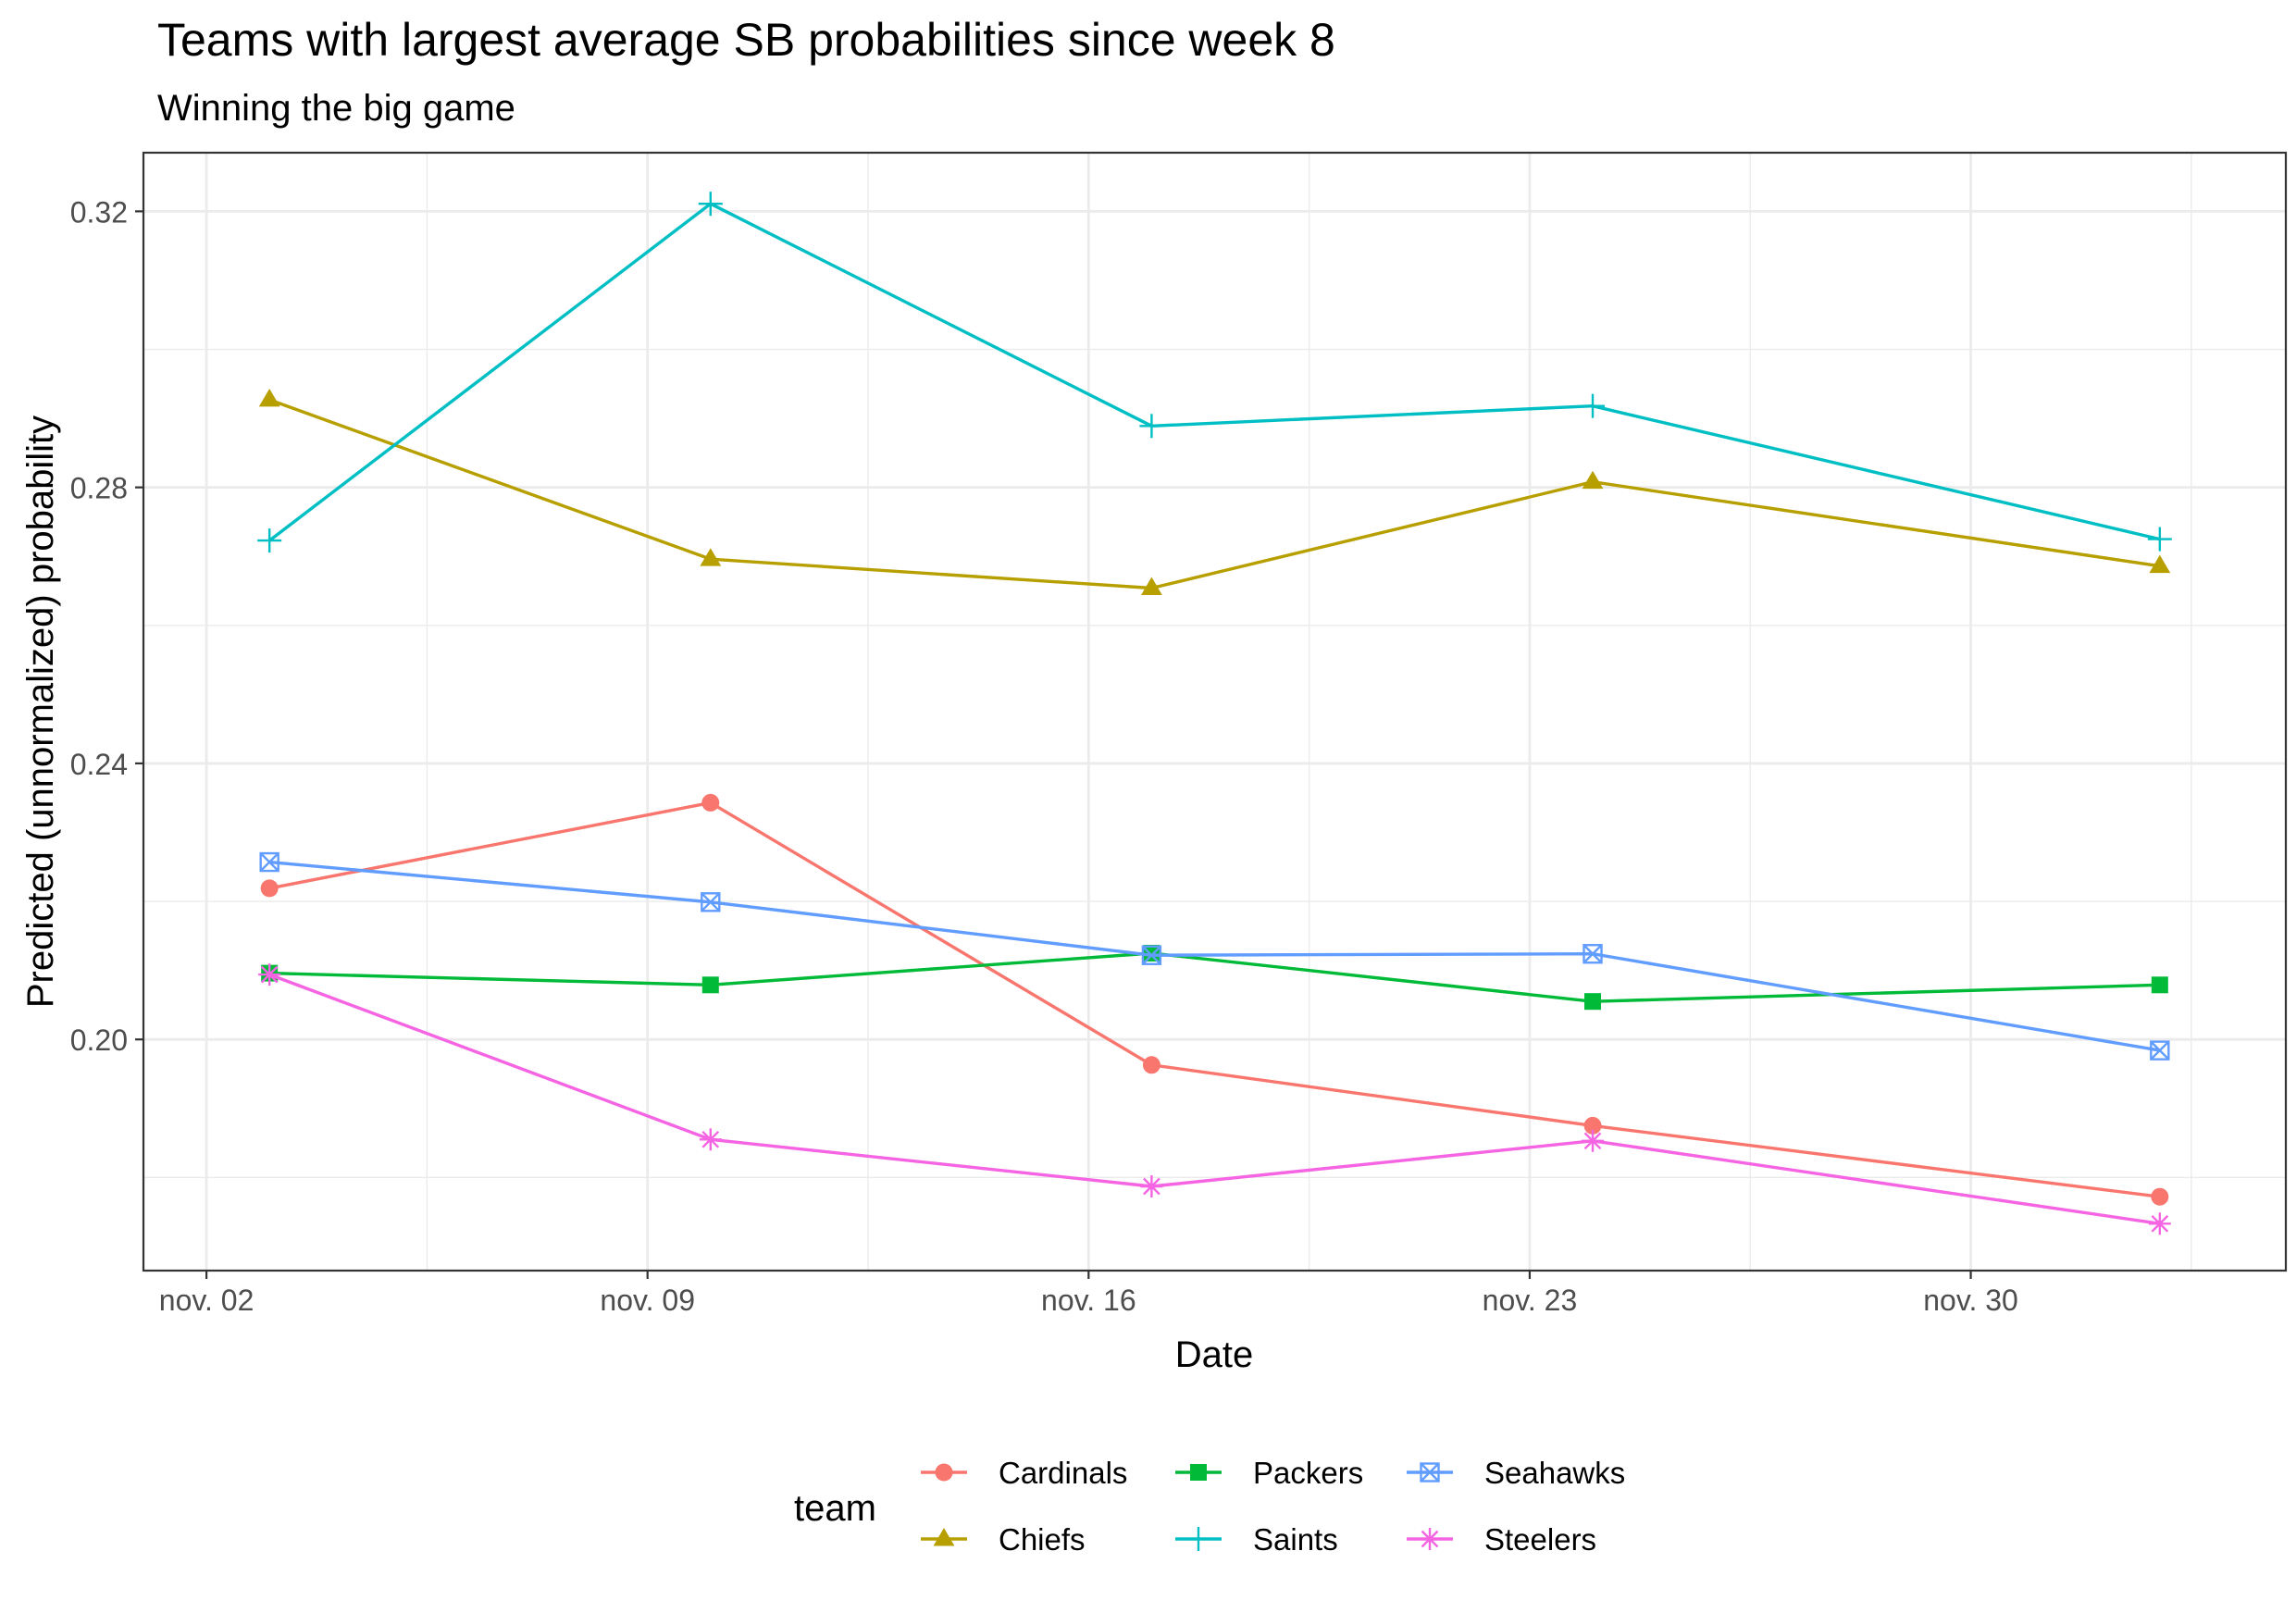 This screenshot has width=2296, height=1613. I want to click on legend-item-chiefs: Chiefs, so click(1004, 1539).